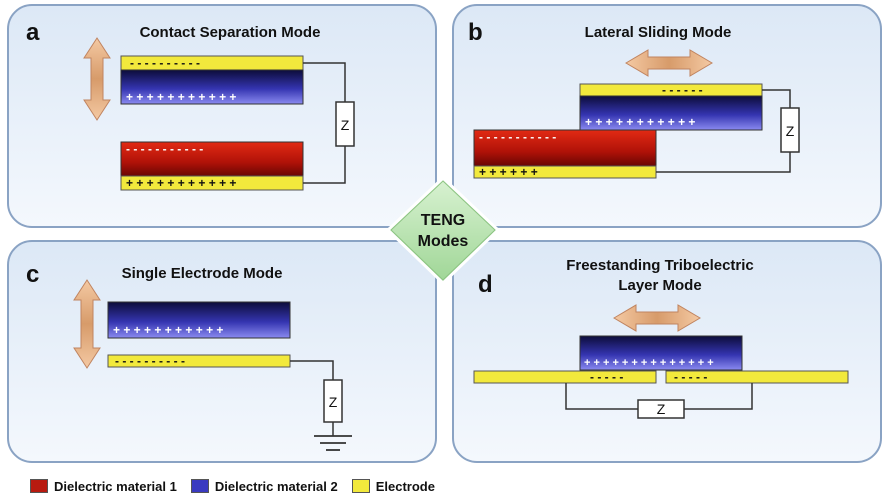 This screenshot has width=889, height=500. What do you see at coordinates (405, 486) in the screenshot?
I see `legend-label: Electrode` at bounding box center [405, 486].